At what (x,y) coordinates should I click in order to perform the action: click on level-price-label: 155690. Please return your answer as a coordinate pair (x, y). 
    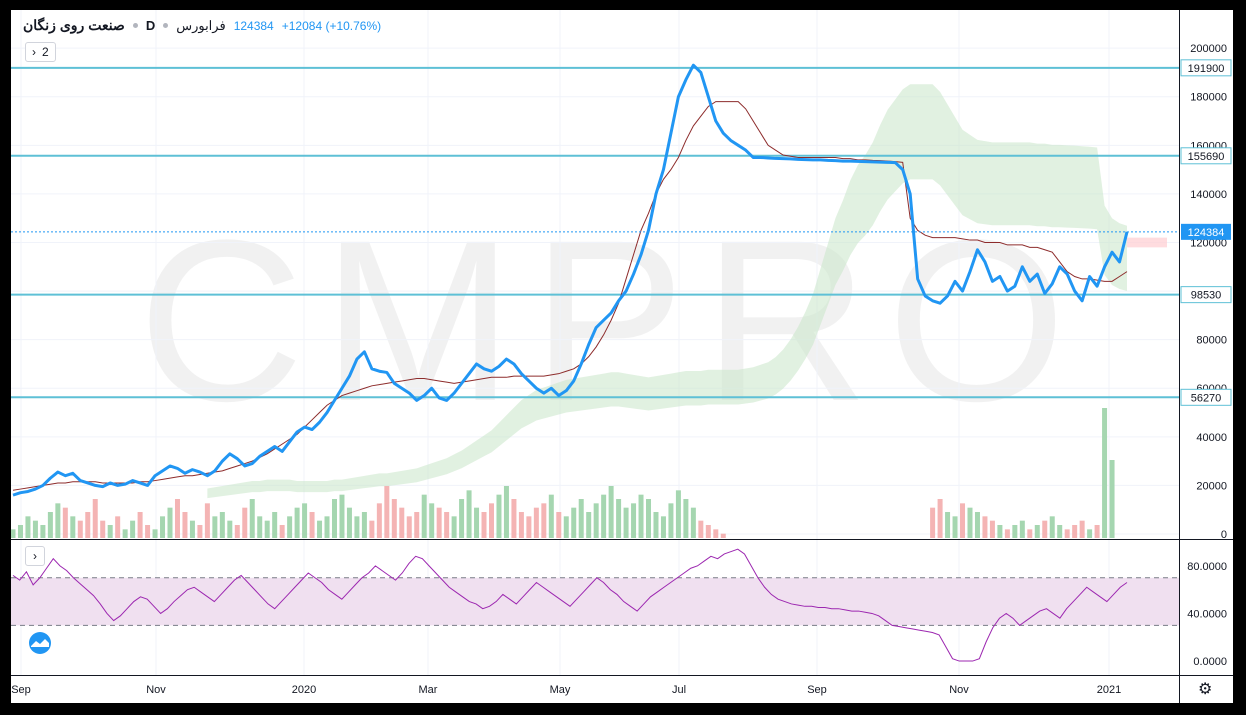
    Looking at the image, I should click on (1206, 157).